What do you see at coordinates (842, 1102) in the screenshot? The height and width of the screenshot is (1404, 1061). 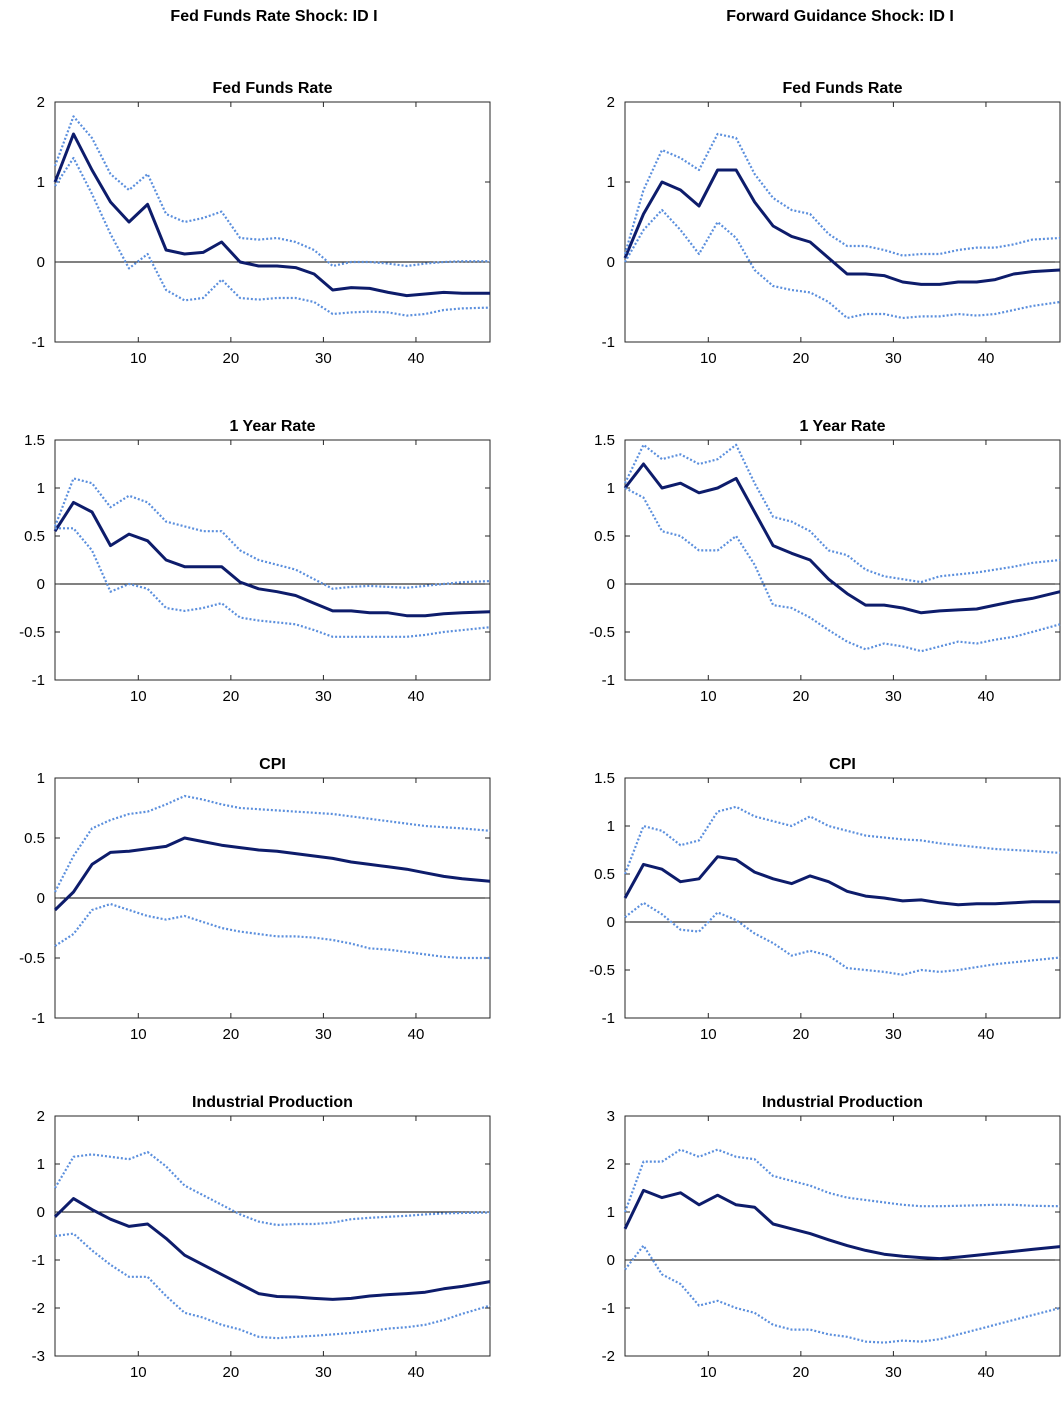 I see `panel-title: Industrial Production` at bounding box center [842, 1102].